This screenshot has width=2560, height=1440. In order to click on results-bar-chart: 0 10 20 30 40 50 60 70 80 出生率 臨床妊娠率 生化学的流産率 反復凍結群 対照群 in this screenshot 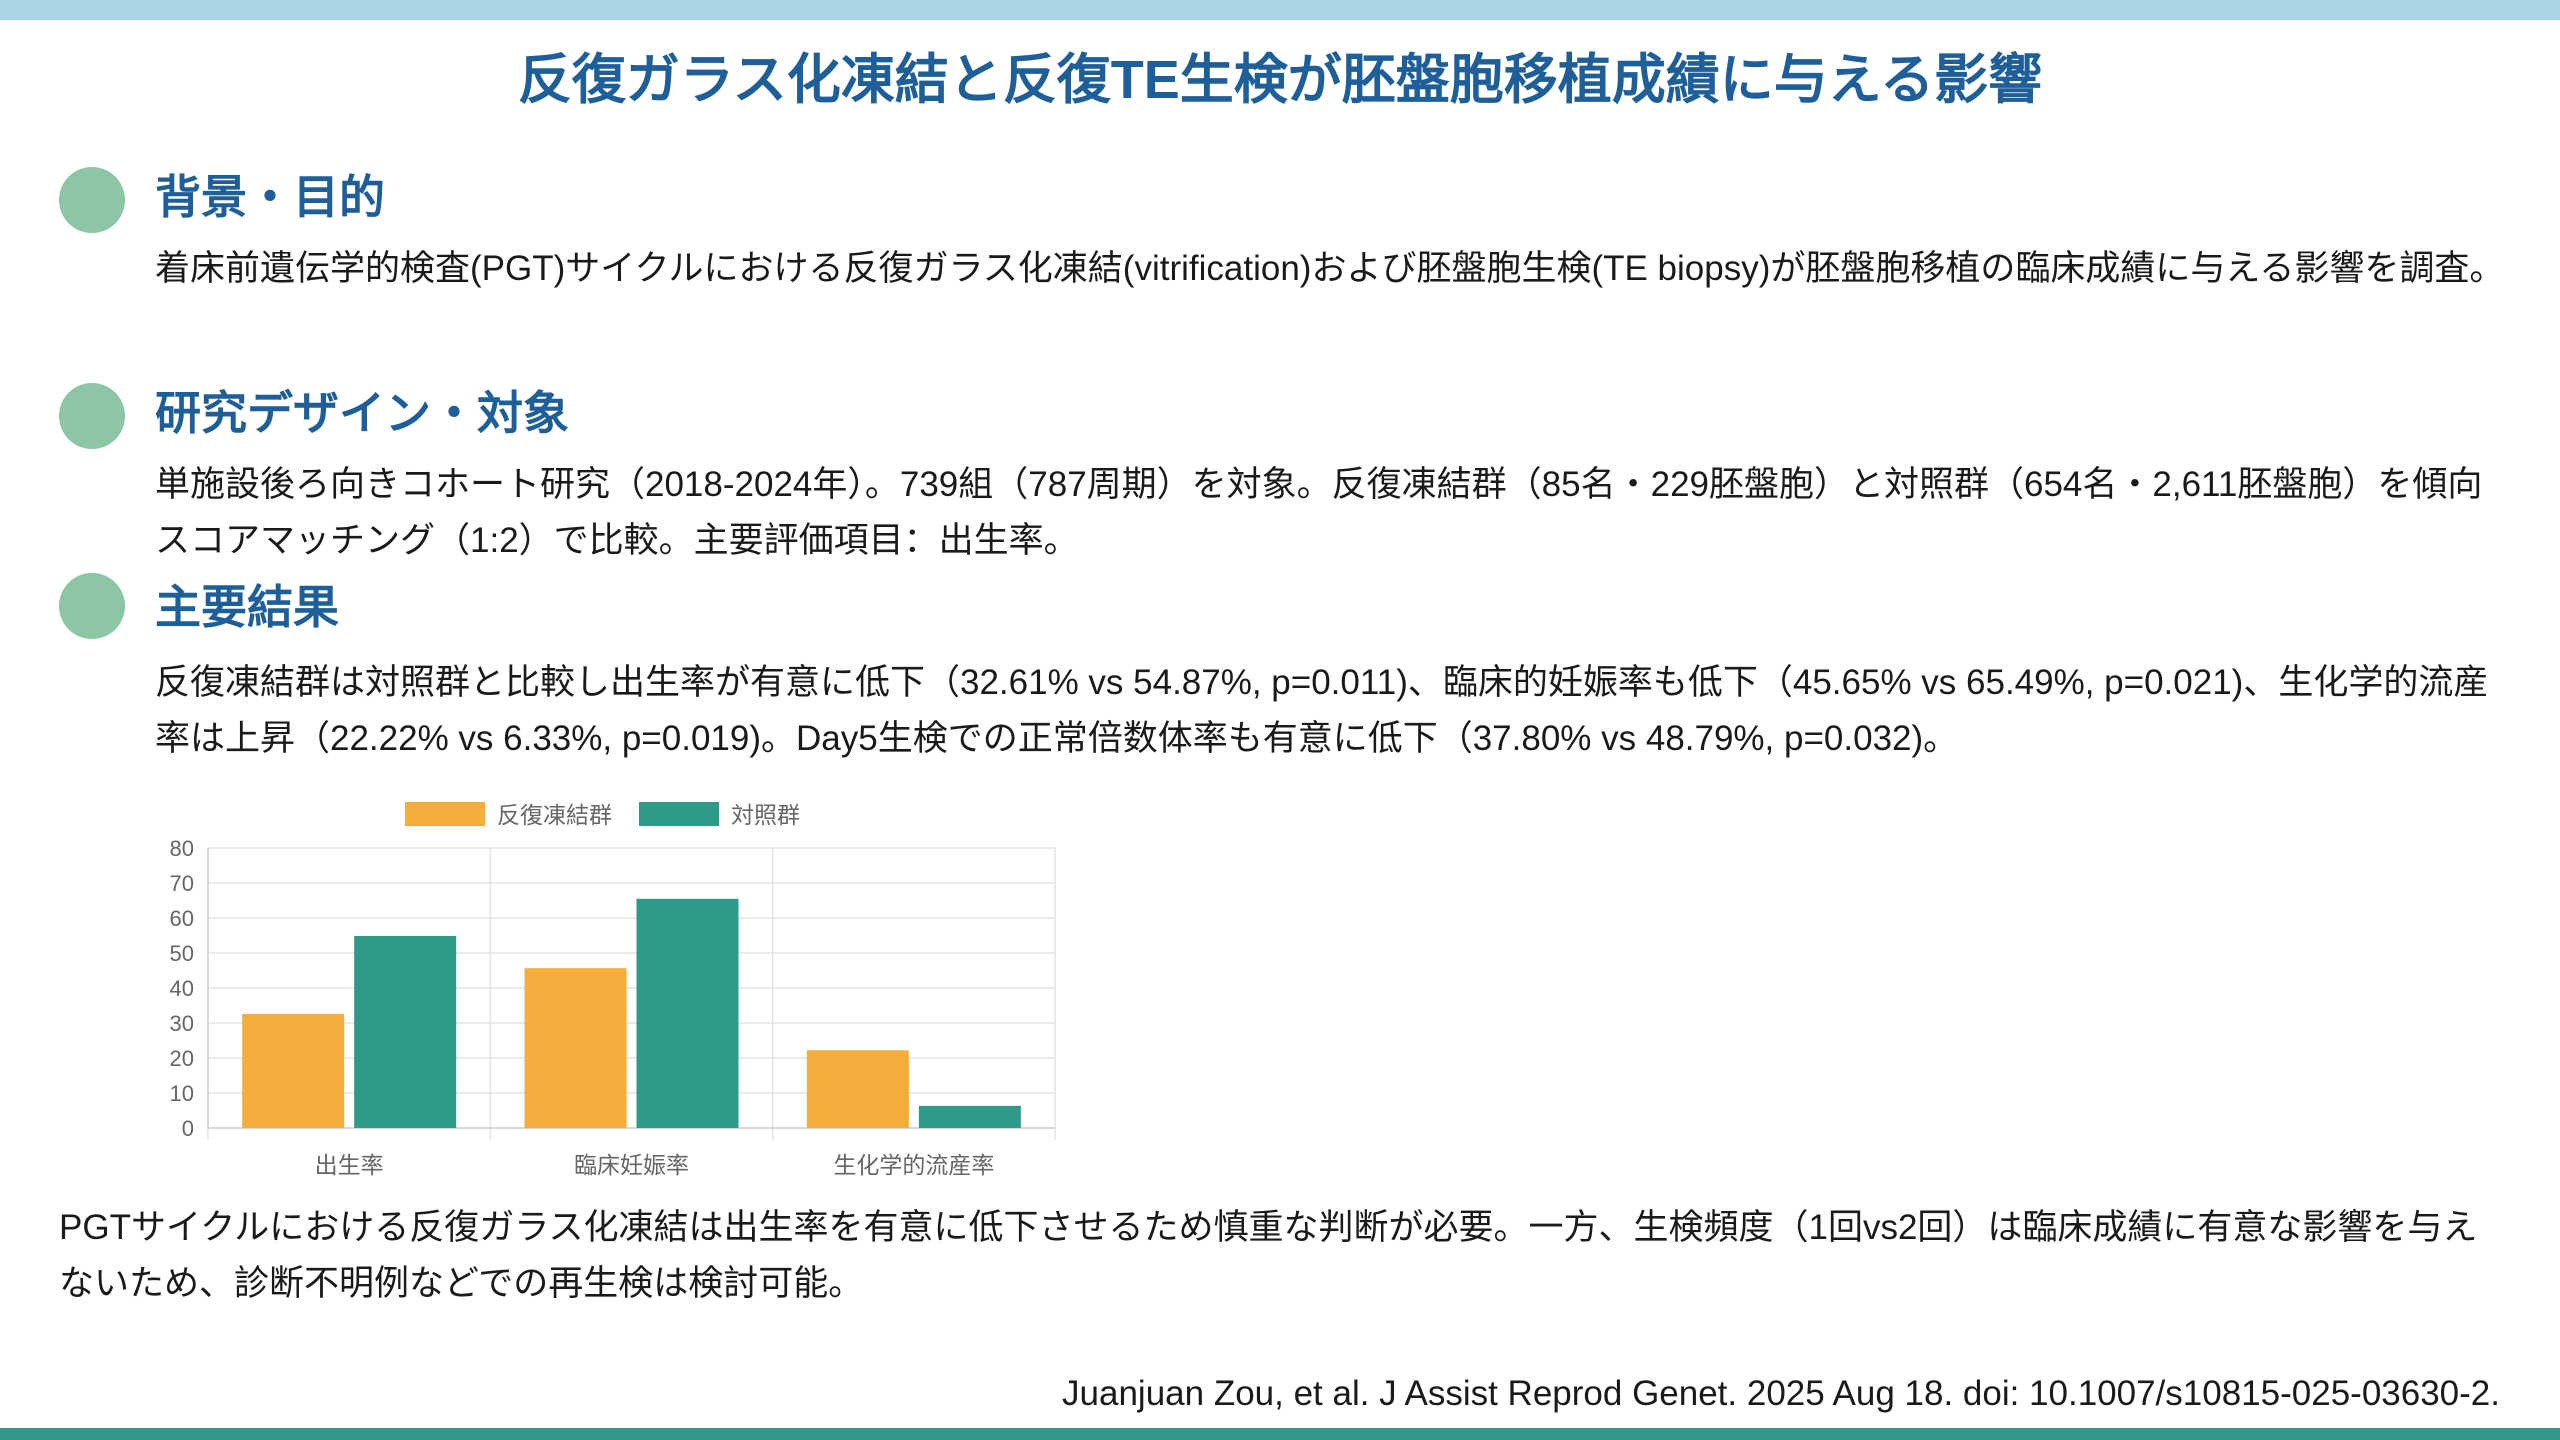, I will do `click(605, 982)`.